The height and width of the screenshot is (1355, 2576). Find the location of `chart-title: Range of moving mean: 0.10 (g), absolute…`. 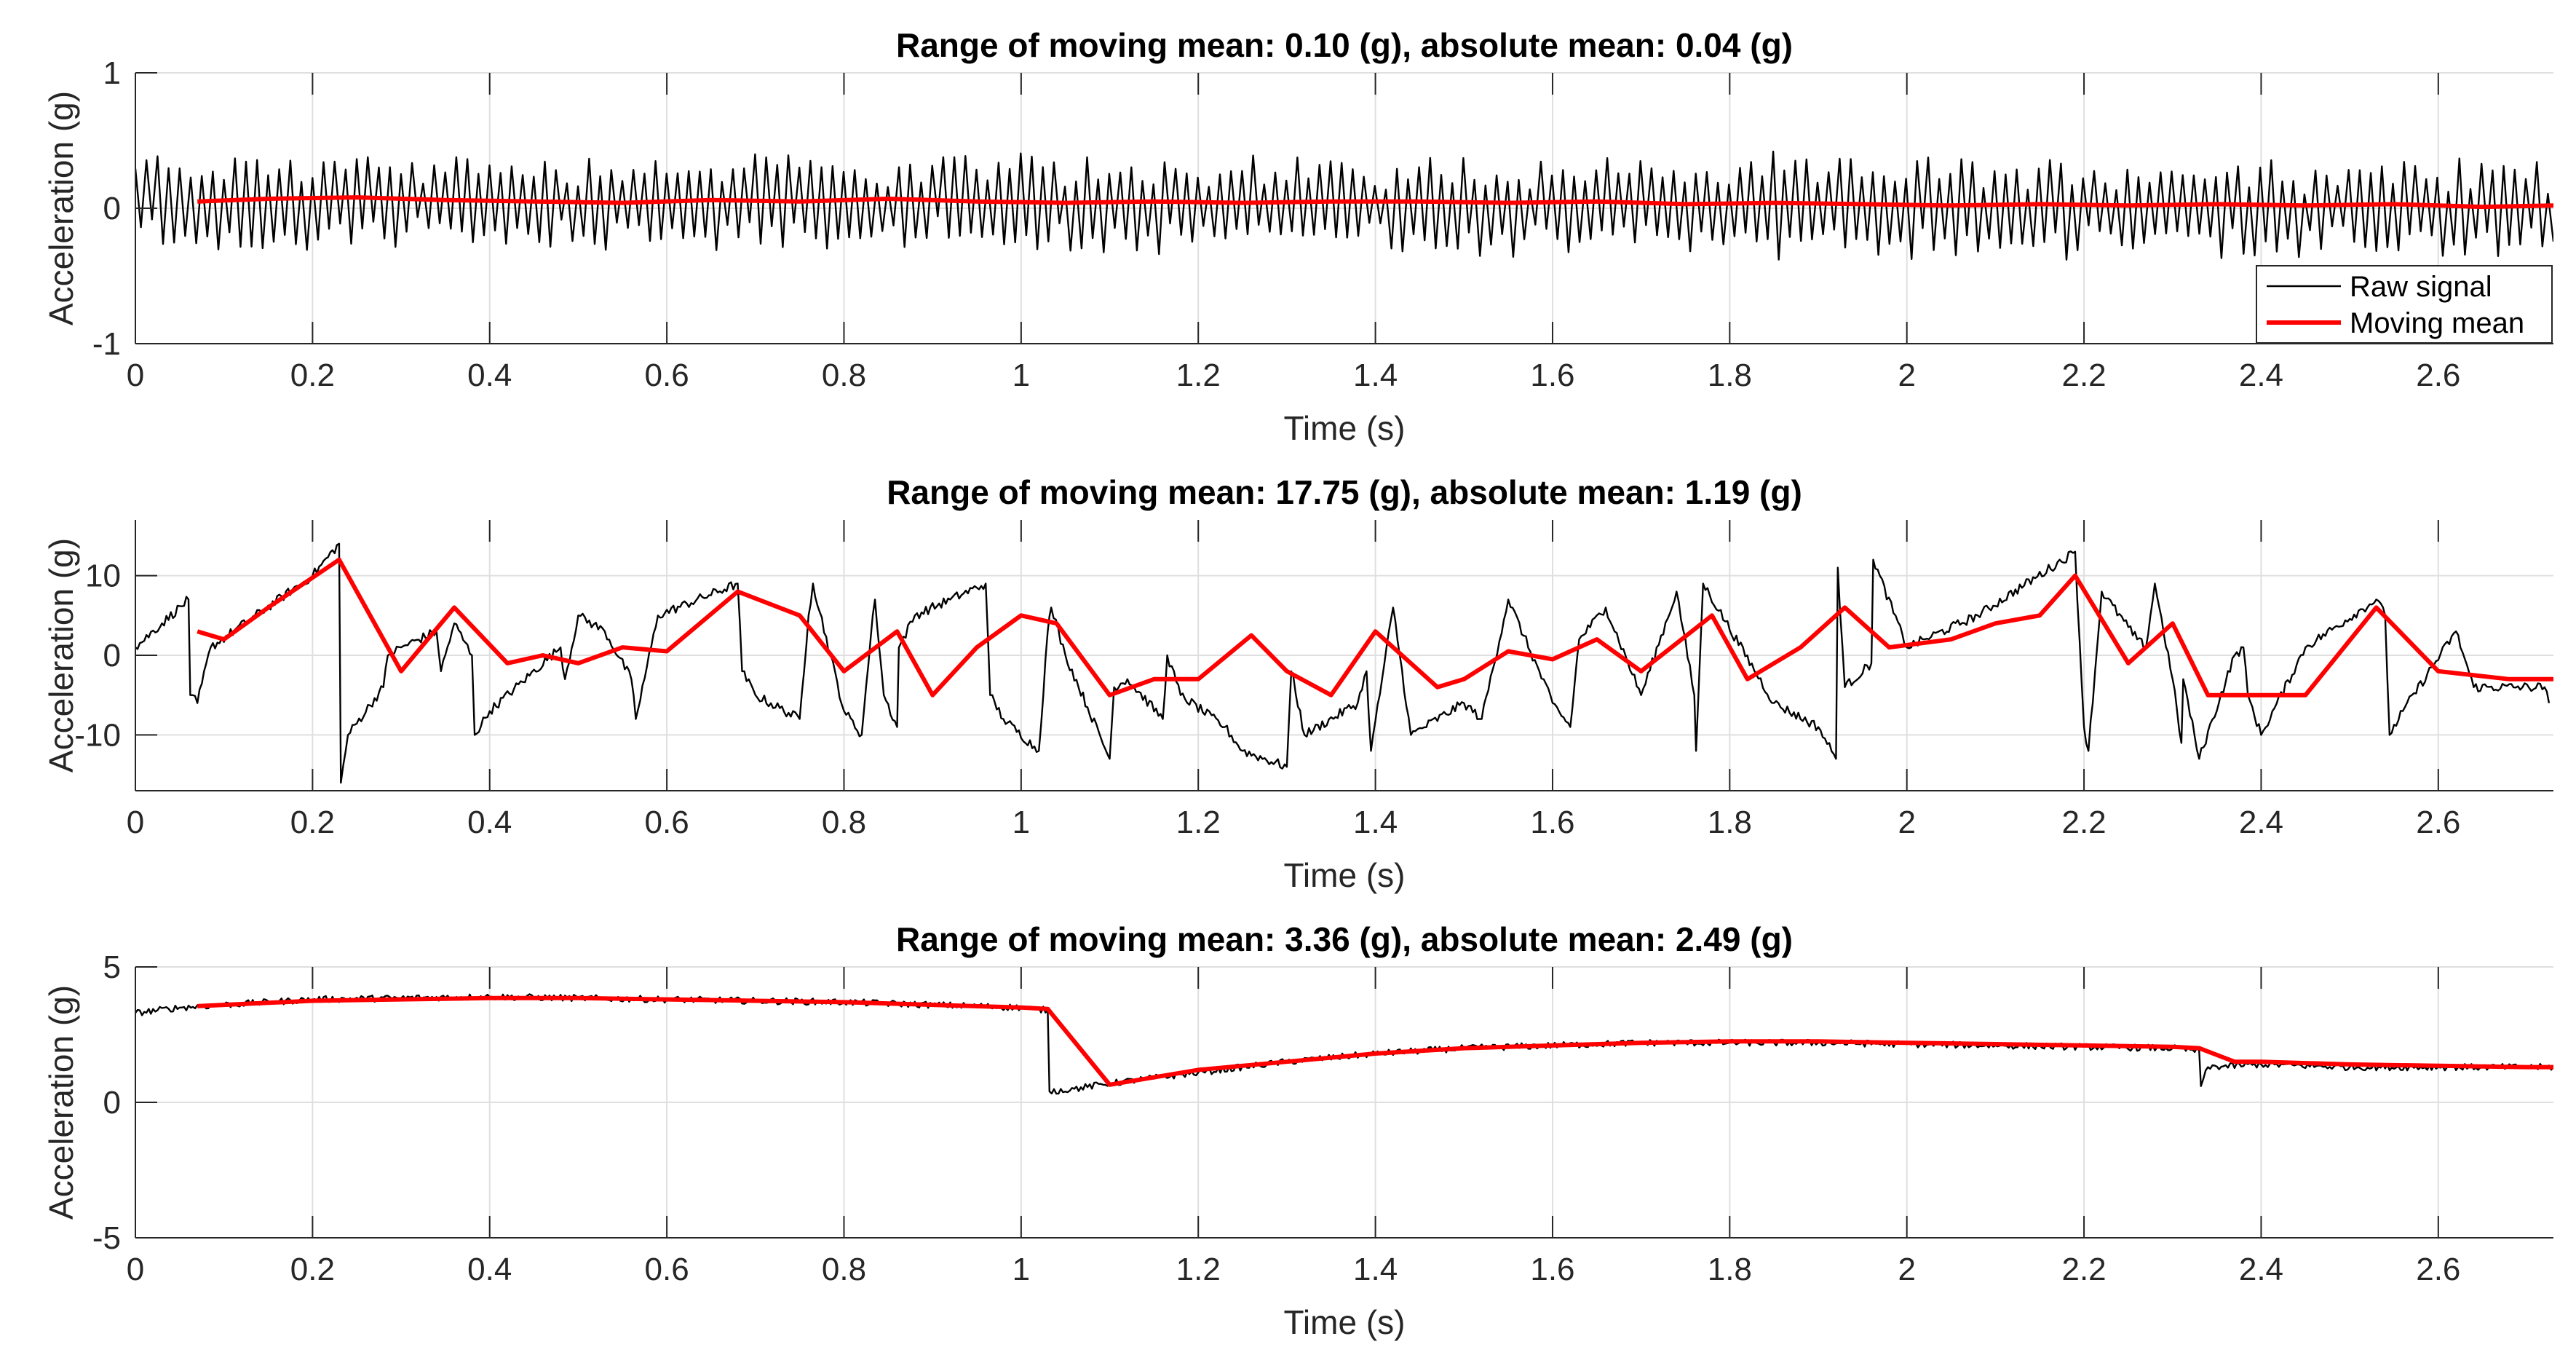

chart-title: Range of moving mean: 0.10 (g), absolute… is located at coordinates (1344, 45).